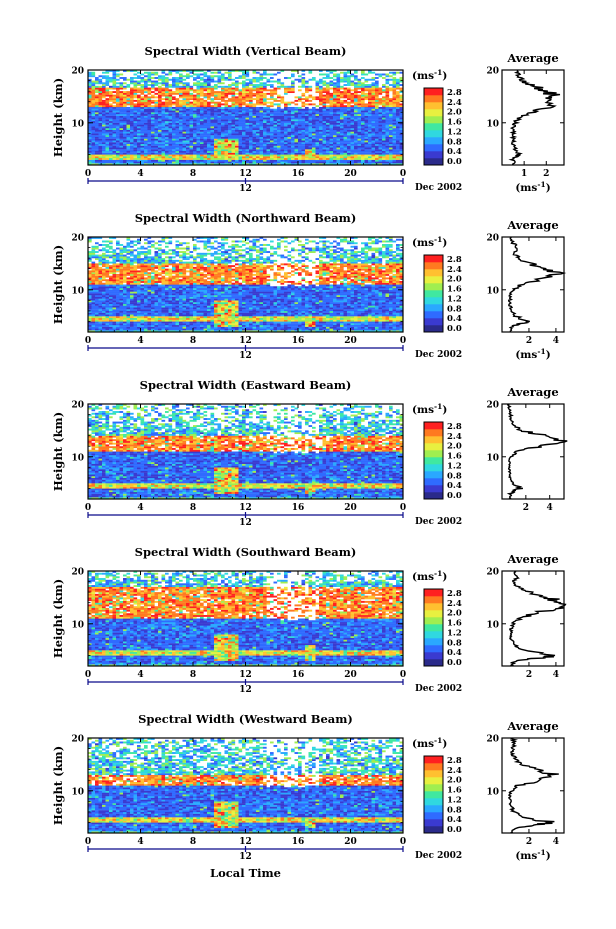  I want to click on heatmap-plot, so click(246, 285).